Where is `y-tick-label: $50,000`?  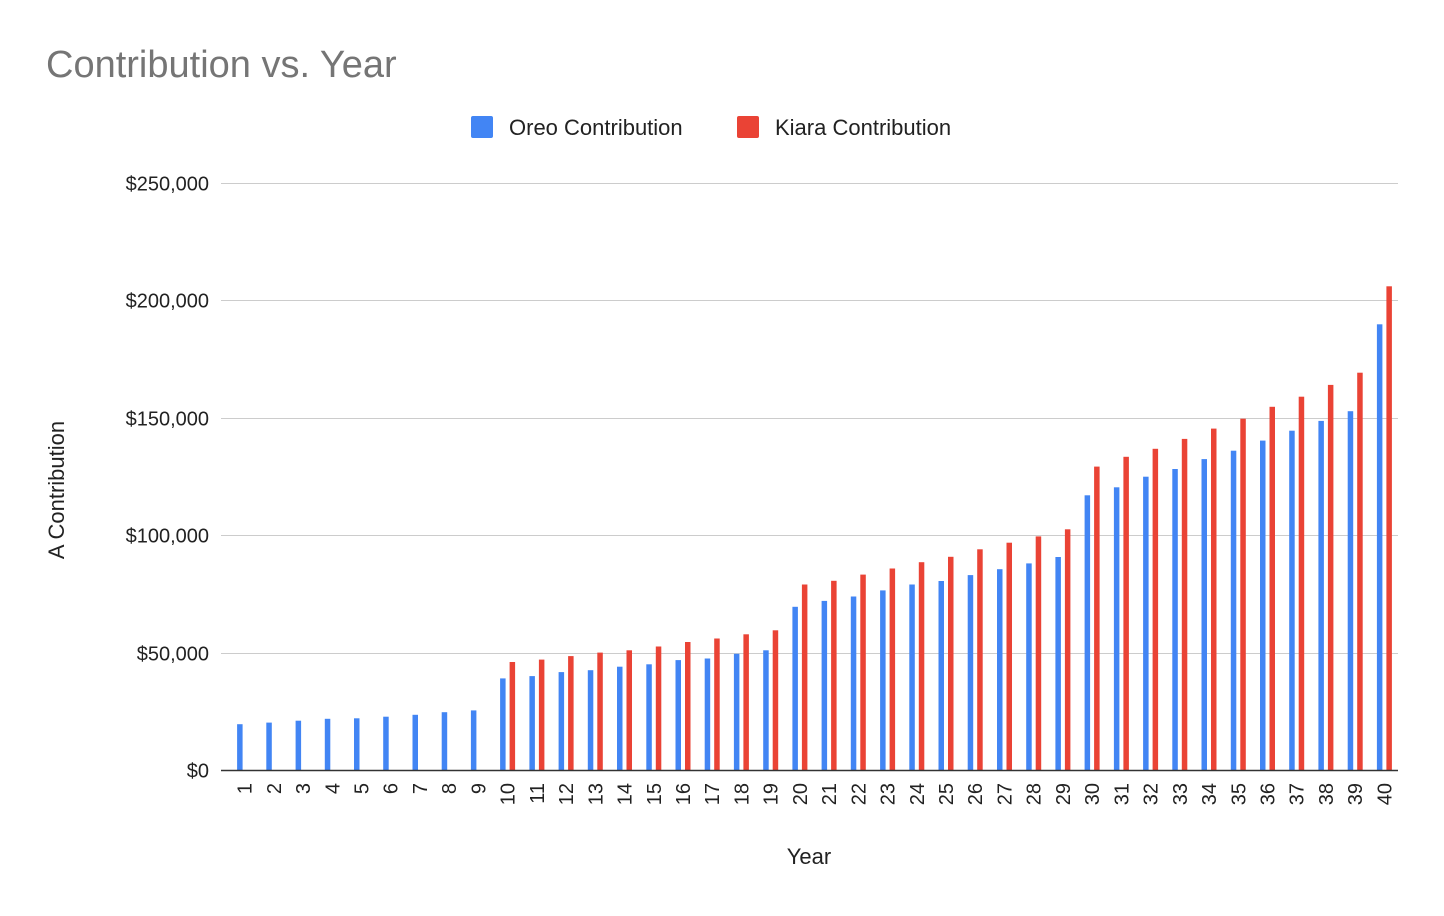 y-tick-label: $50,000 is located at coordinates (173, 655).